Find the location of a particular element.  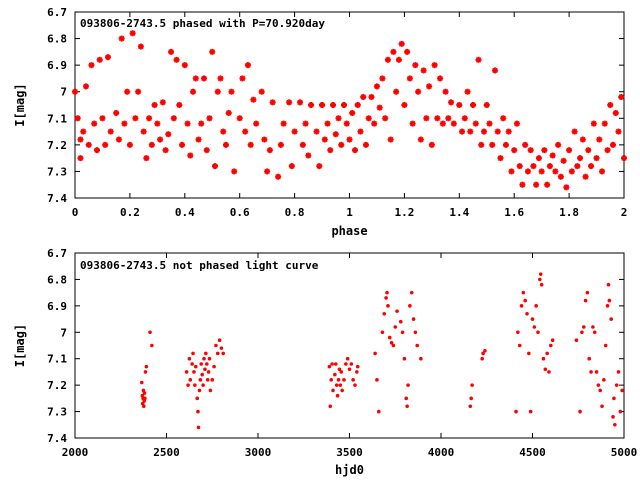

y-tick-label: 7.4 is located at coordinates (57, 438).